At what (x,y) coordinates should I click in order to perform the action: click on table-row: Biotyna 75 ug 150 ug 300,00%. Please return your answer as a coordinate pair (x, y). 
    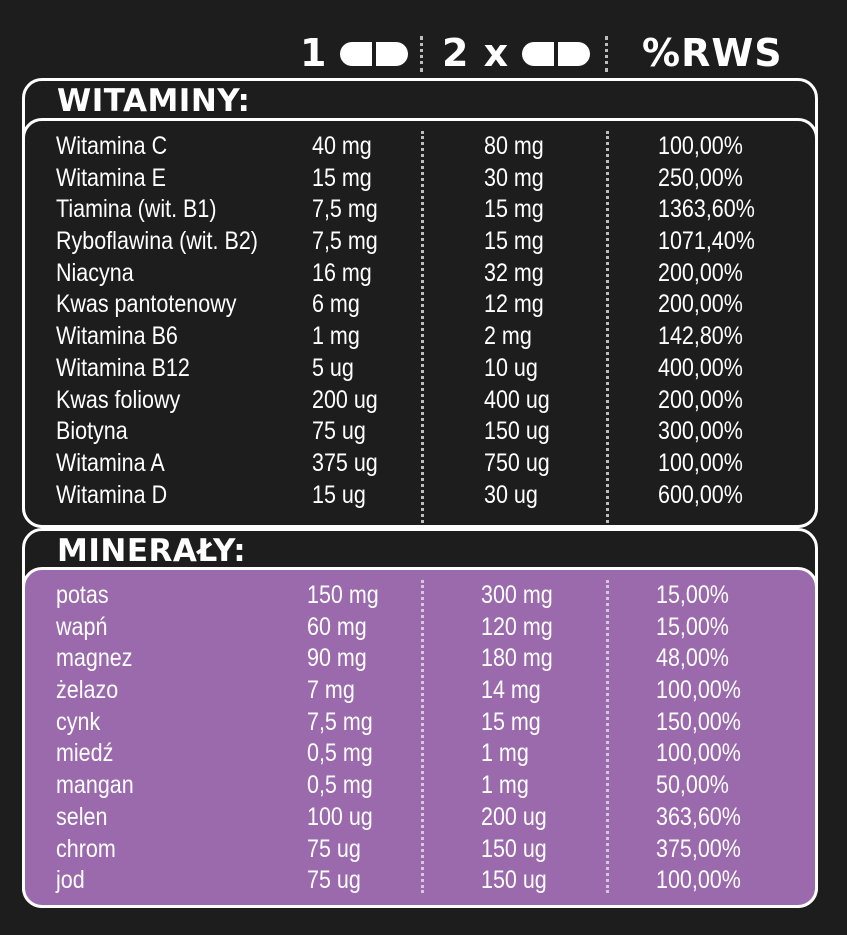
    Looking at the image, I should click on (420, 432).